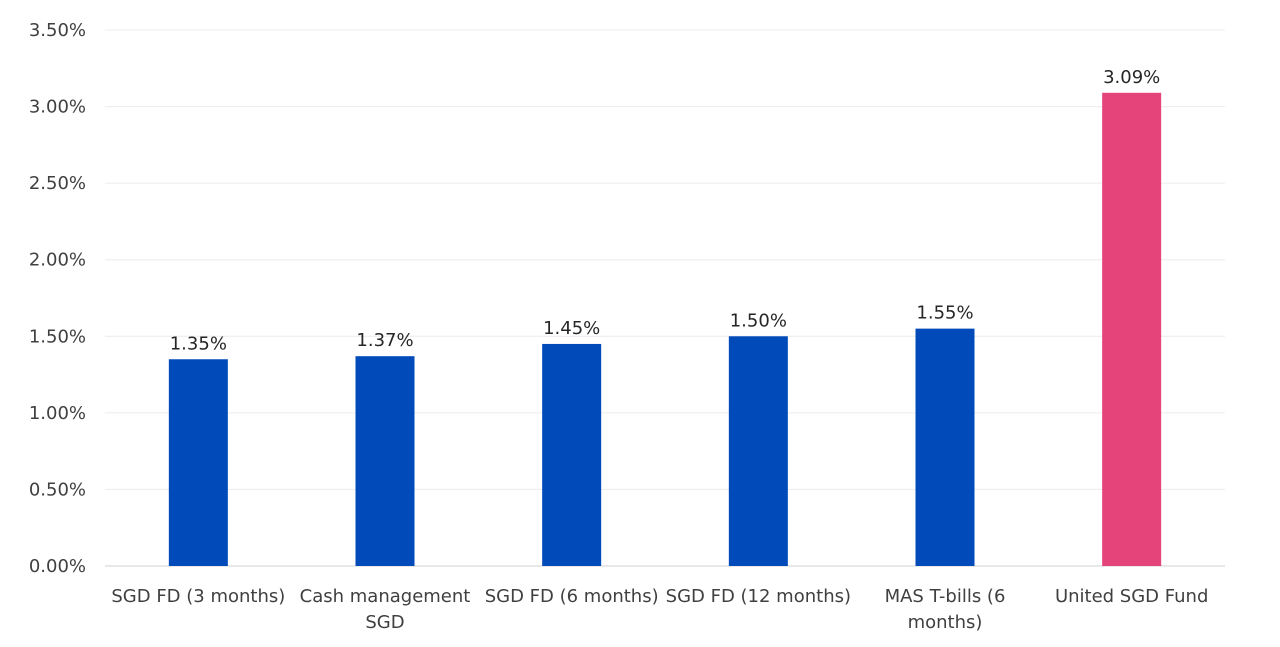 The image size is (1280, 647). What do you see at coordinates (944, 313) in the screenshot?
I see `data-label: 1.55%` at bounding box center [944, 313].